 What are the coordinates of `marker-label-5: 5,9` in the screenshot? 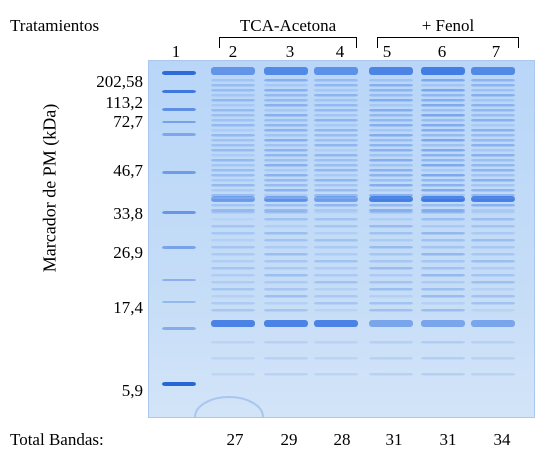 It's located at (132, 390).